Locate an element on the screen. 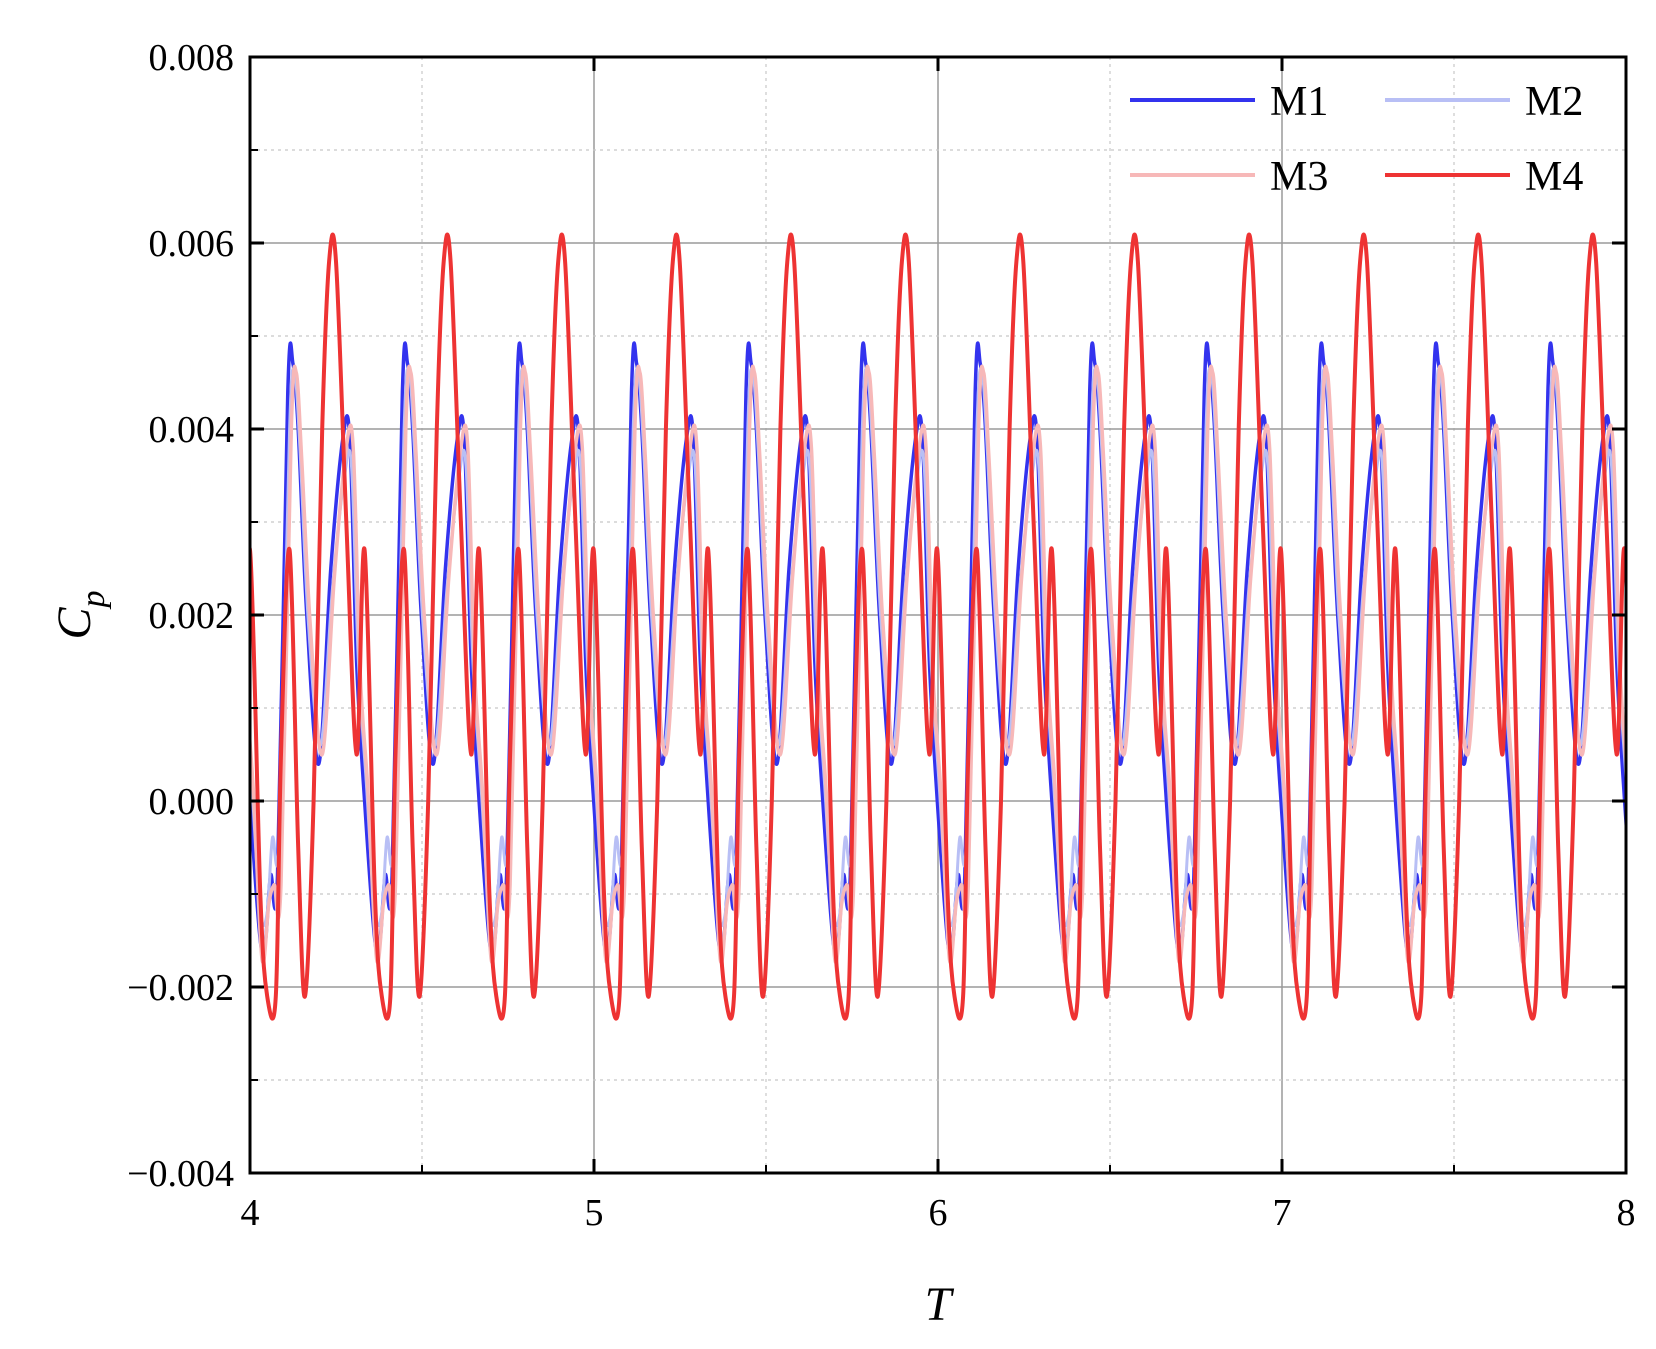  y-tick-label: 0.008 is located at coordinates (192, 58).